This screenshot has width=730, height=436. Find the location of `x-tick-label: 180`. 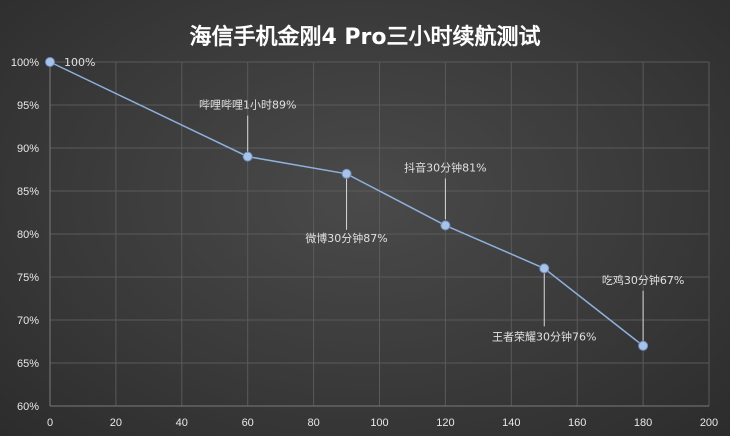

x-tick-label: 180 is located at coordinates (643, 423).